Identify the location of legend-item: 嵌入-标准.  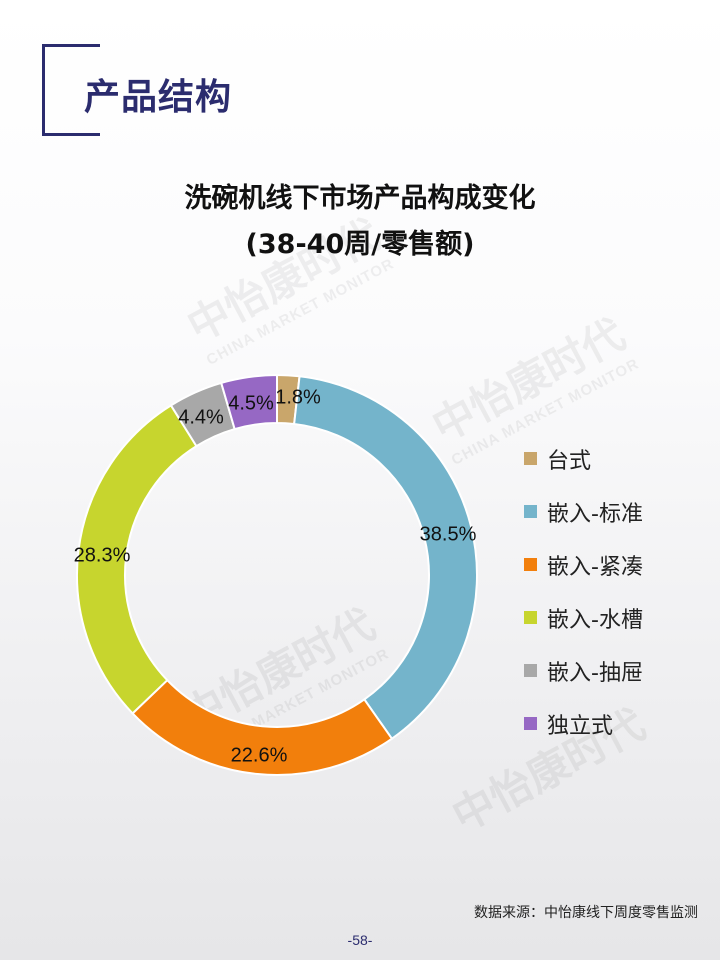
(583, 511).